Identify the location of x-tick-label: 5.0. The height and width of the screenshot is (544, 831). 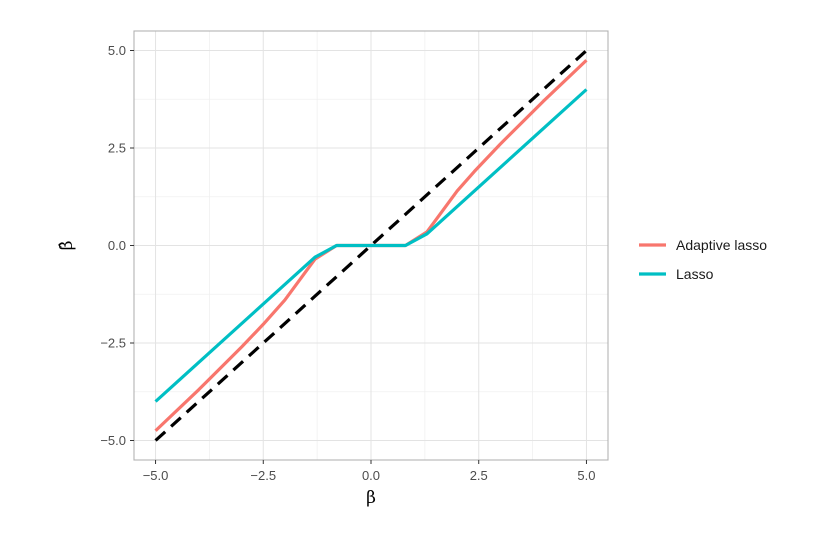
(586, 475).